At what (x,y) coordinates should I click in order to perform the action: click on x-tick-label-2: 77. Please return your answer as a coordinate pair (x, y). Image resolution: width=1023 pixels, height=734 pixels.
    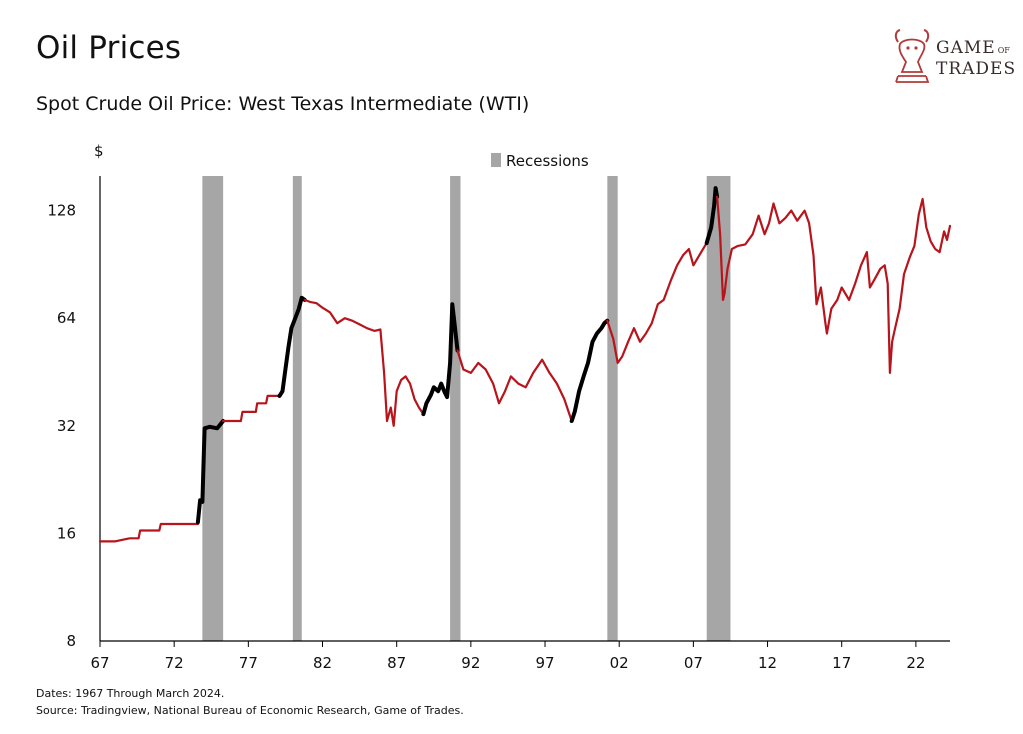
    Looking at the image, I should click on (248, 663).